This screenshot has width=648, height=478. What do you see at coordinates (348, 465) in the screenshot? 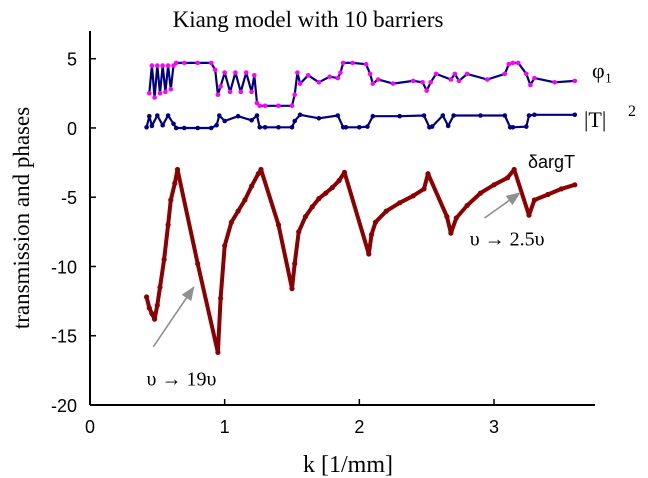
I see `x-axis-label: k [1/mm]` at bounding box center [348, 465].